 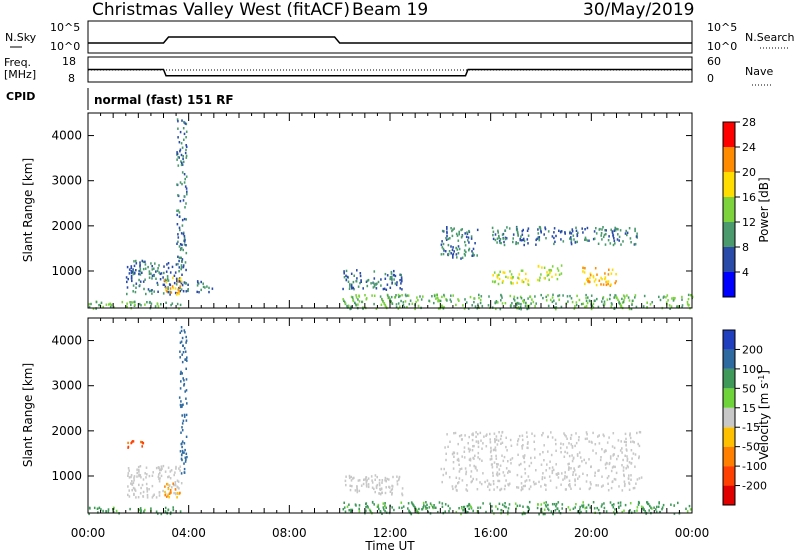 I want to click on colorbar-tick-label: 8, so click(x=745, y=247).